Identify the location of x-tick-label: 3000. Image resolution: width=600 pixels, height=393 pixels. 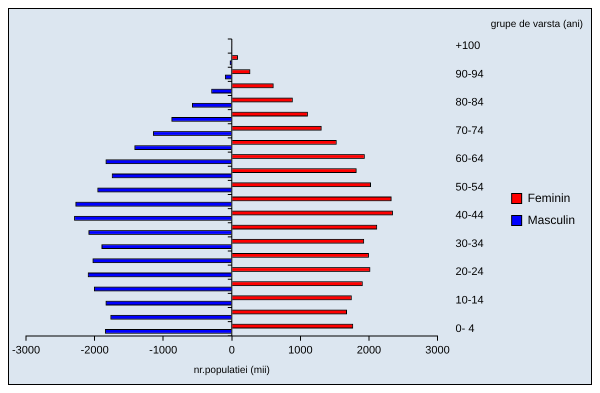
(437, 350).